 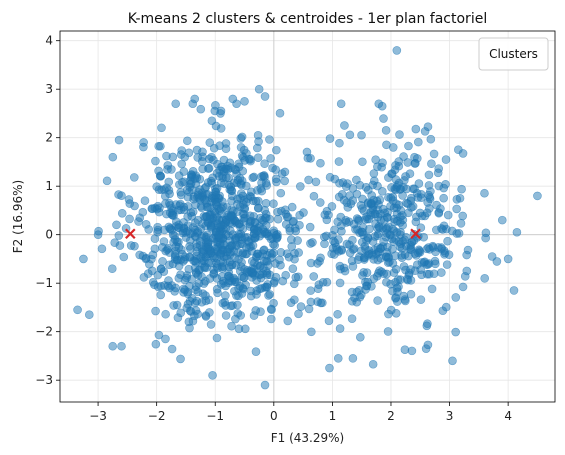 I want to click on y-tick-label: −1, so click(x=44, y=283).